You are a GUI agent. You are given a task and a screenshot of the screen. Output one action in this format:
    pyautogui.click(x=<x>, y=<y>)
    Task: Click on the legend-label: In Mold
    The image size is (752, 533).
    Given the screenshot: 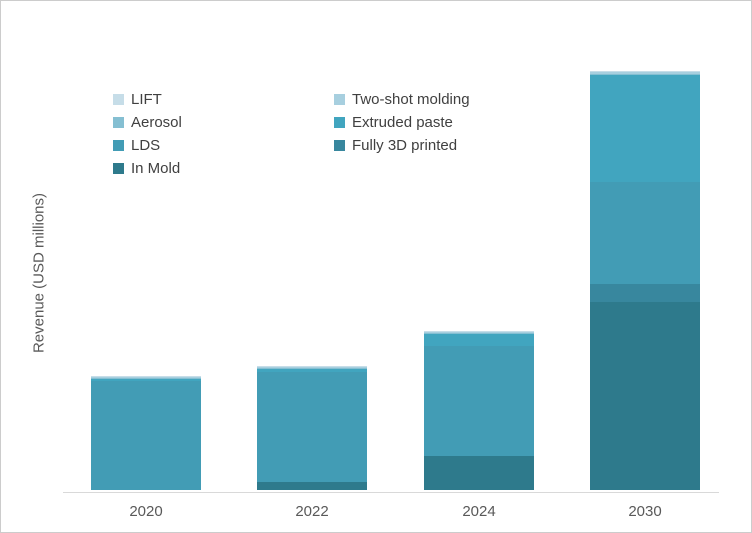 What is the action you would take?
    pyautogui.click(x=156, y=168)
    